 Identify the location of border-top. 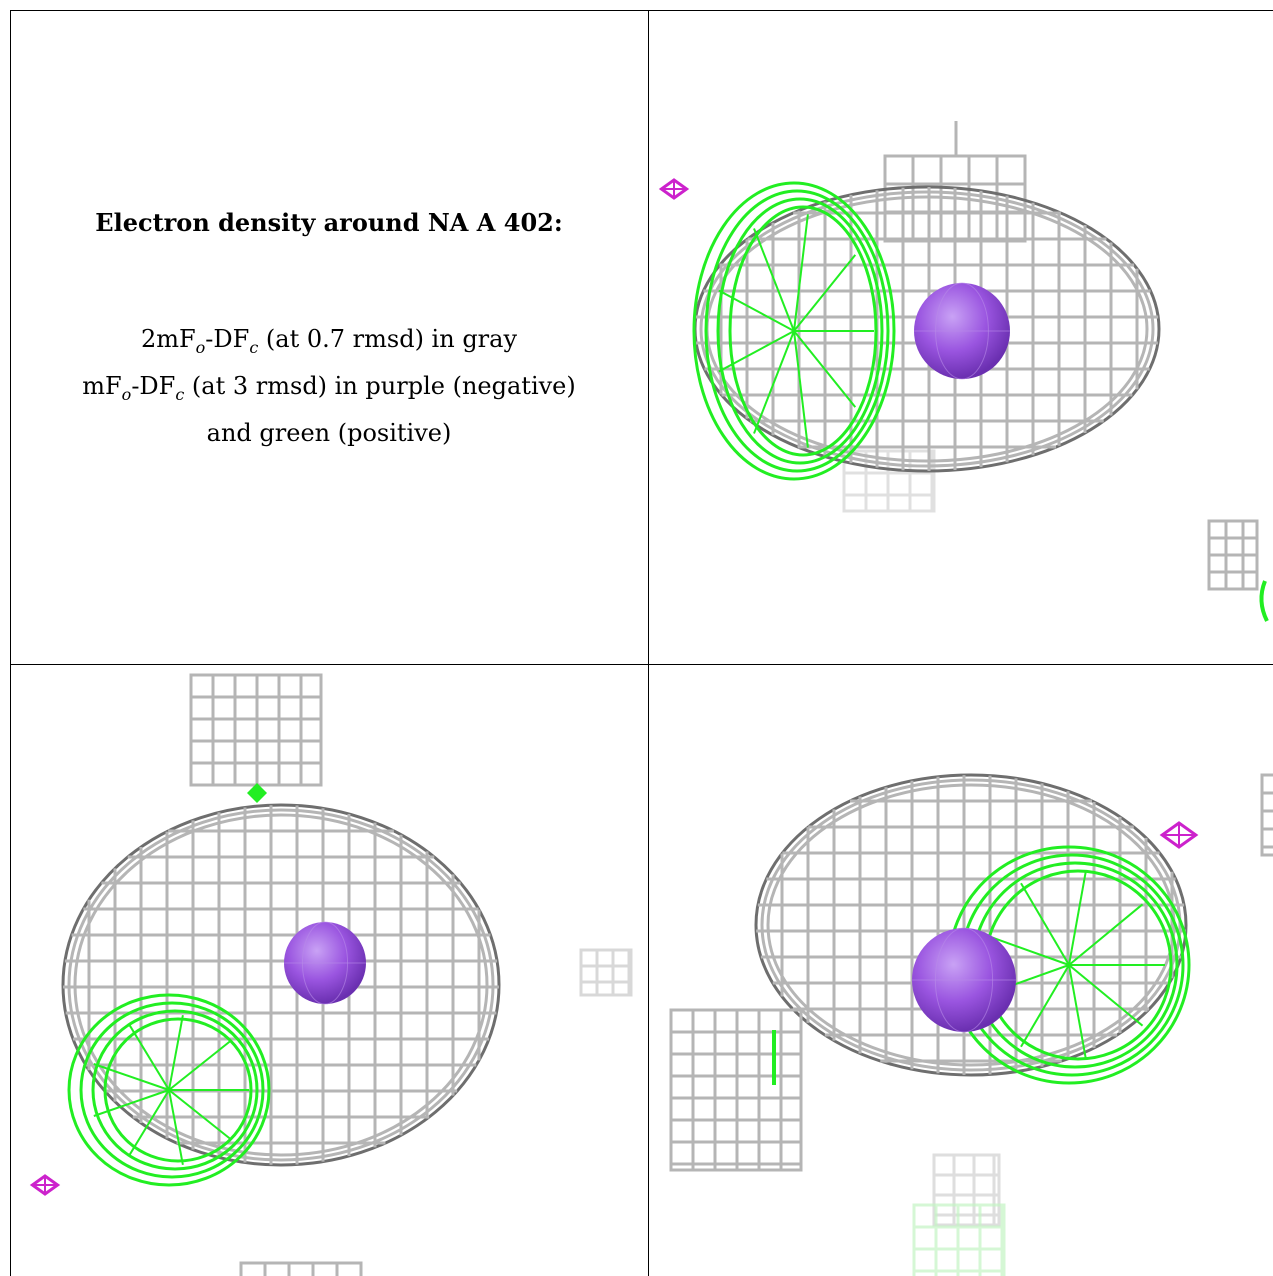
(641, 10).